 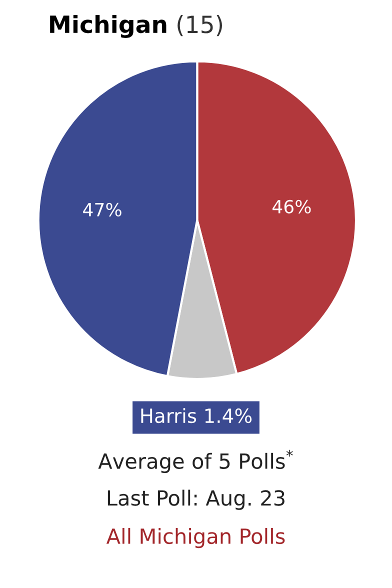 What do you see at coordinates (108, 26) in the screenshot?
I see `chart-title: Michigan` at bounding box center [108, 26].